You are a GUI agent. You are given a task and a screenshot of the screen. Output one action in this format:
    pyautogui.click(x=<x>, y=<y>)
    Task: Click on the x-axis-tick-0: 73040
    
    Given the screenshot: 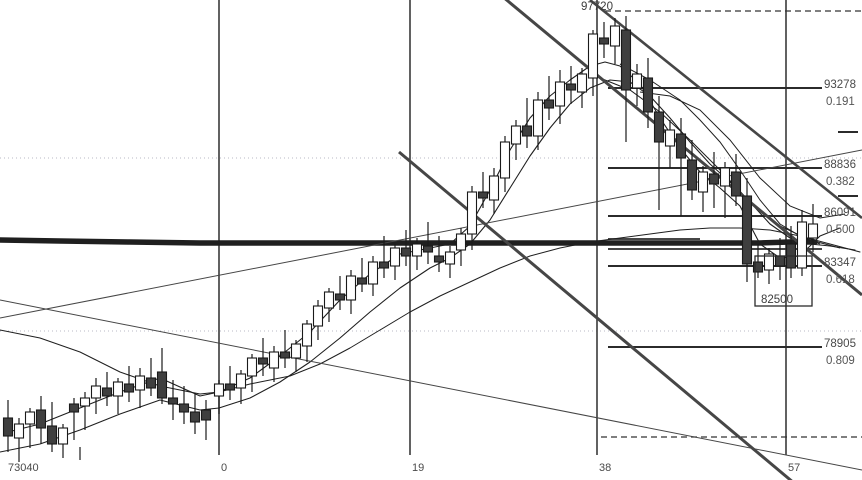 What is the action you would take?
    pyautogui.click(x=23, y=468)
    